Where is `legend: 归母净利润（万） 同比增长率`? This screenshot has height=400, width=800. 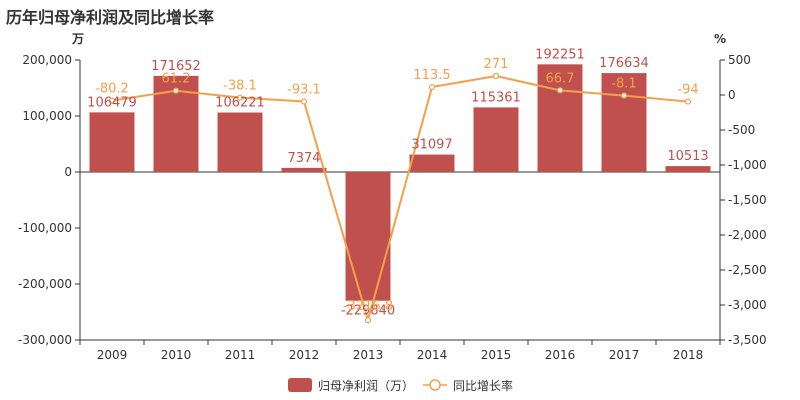 legend: 归母净利润（万） 同比增长率 is located at coordinates (400, 385).